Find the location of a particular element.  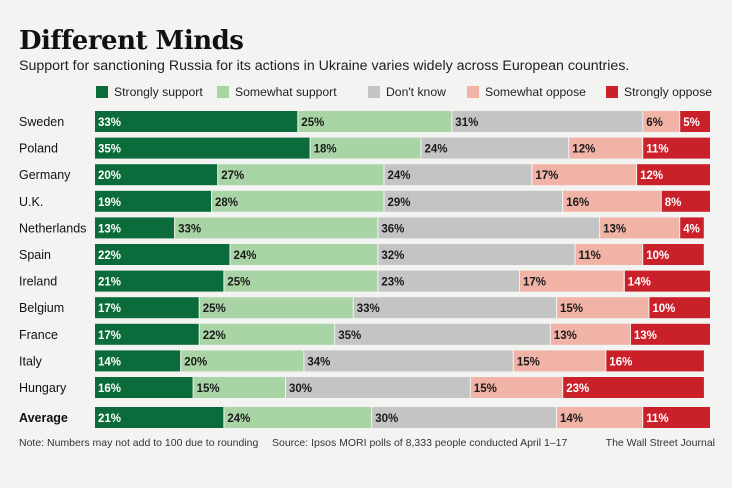

data-label: 8% is located at coordinates (673, 203).